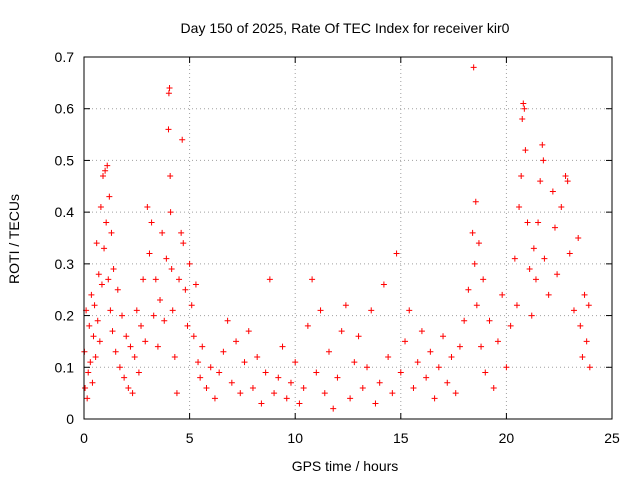 The image size is (640, 480). I want to click on x-tick-label: 25, so click(612, 438).